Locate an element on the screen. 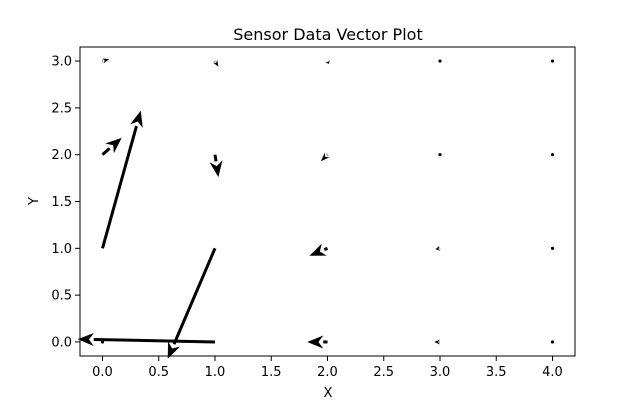 Image resolution: width=640 pixels, height=401 pixels. x-tick-label: 2.0 is located at coordinates (327, 372).